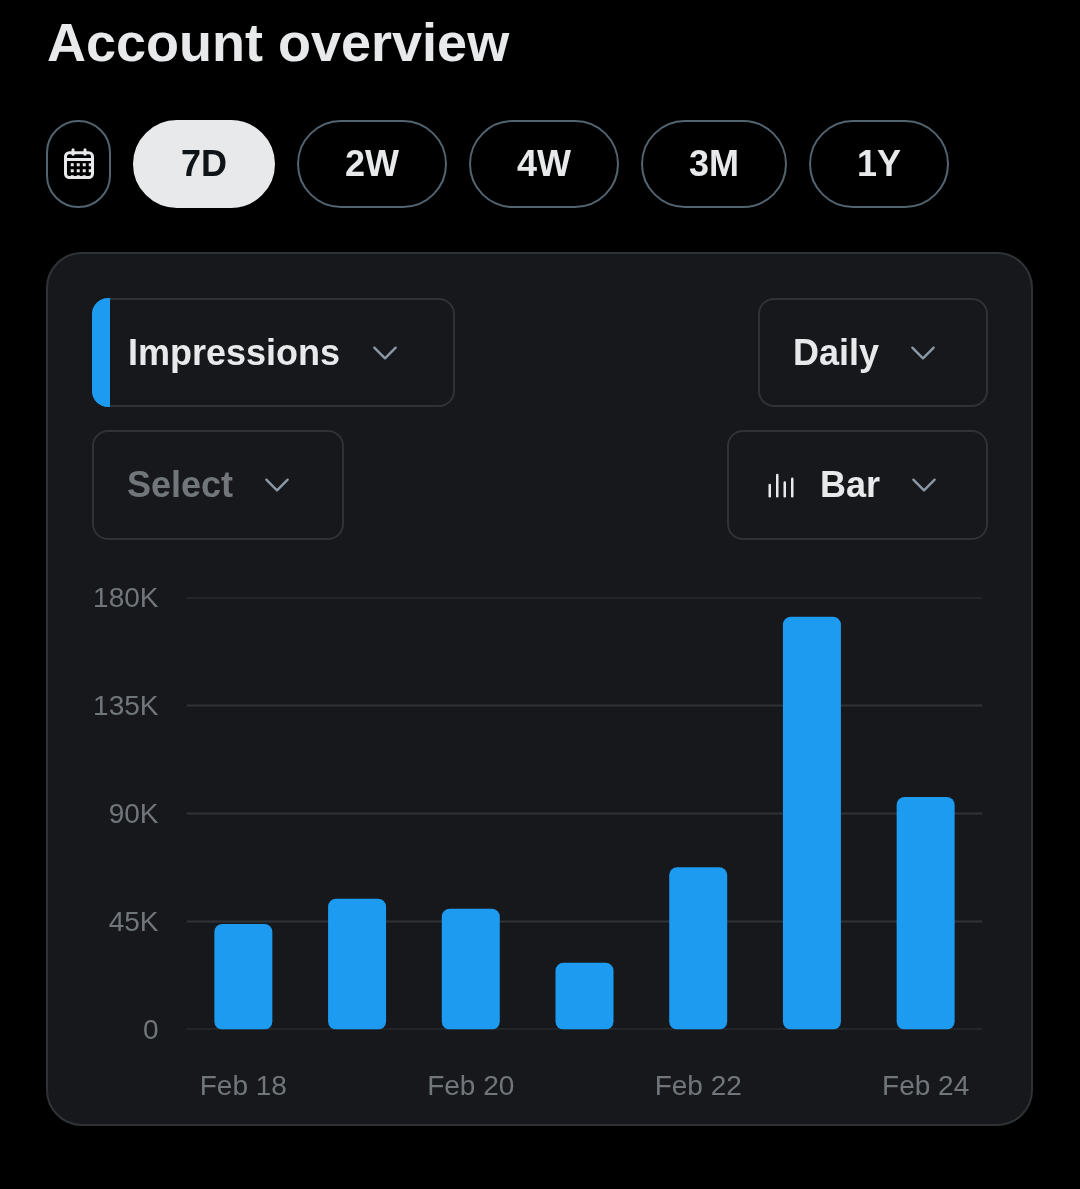 The height and width of the screenshot is (1189, 1080). Describe the element at coordinates (714, 164) in the screenshot. I see `period-button: 3M` at that location.